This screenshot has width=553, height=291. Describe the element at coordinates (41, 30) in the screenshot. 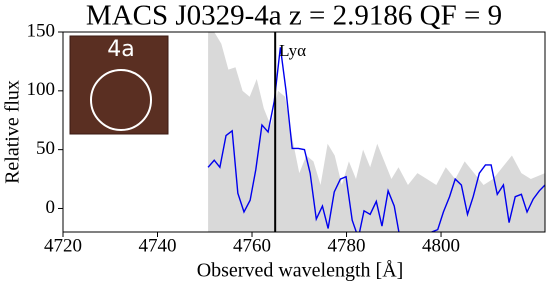

I see `y-tick-label: 150` at that location.